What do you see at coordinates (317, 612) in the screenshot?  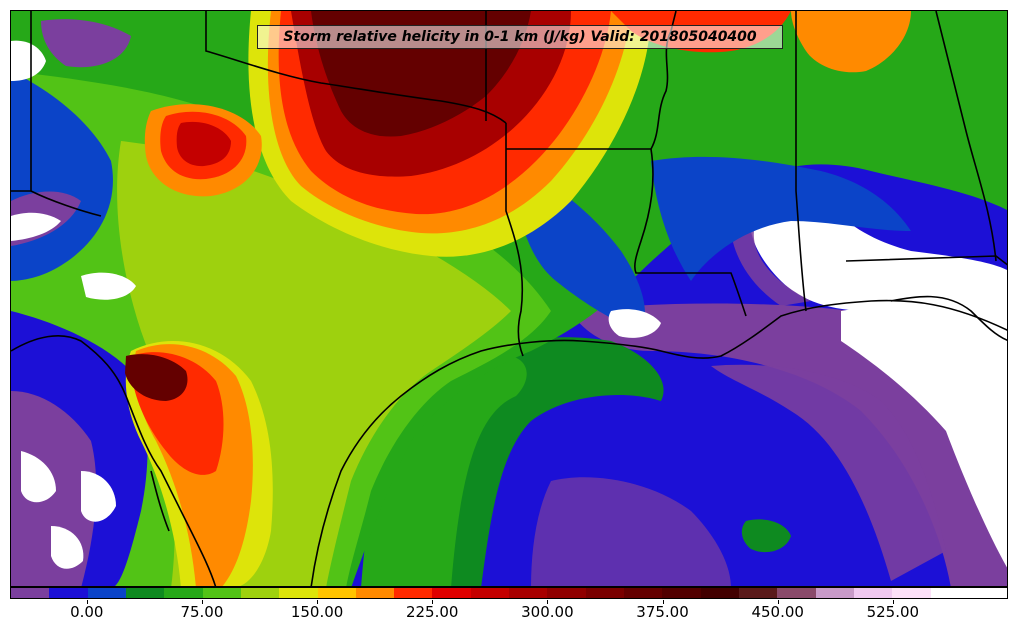 I see `colorbar-tick-label: 150.00` at bounding box center [317, 612].